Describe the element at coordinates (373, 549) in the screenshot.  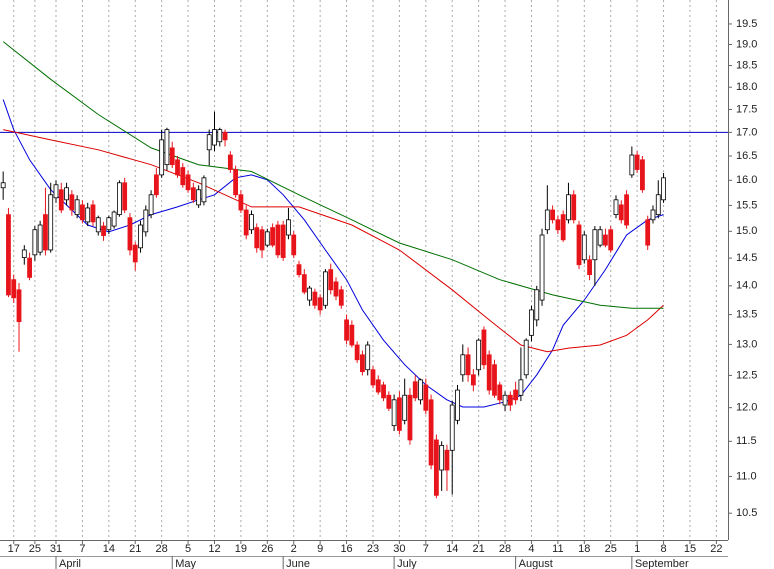
I see `x-tick-label: 23` at that location.